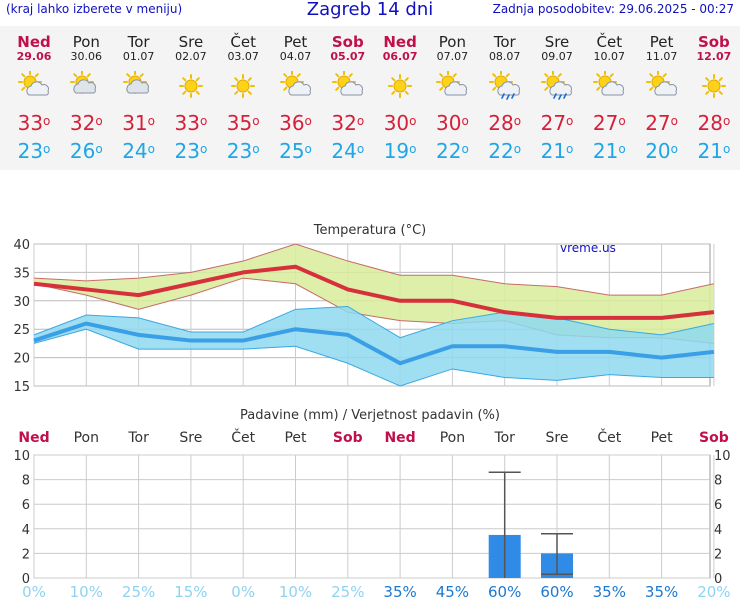 Image resolution: width=740 pixels, height=600 pixels. Describe the element at coordinates (21, 456) in the screenshot. I see `y-tick-label-left: 10` at that location.